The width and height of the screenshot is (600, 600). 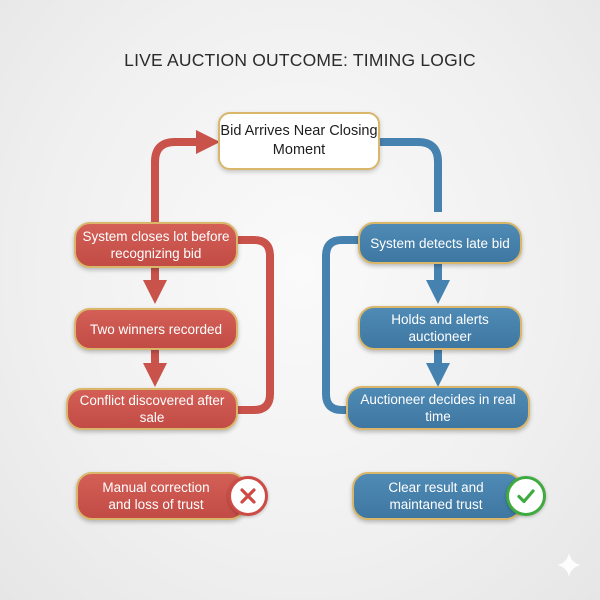 I want to click on left-outcome: Manual correction and loss of trust, so click(x=161, y=496).